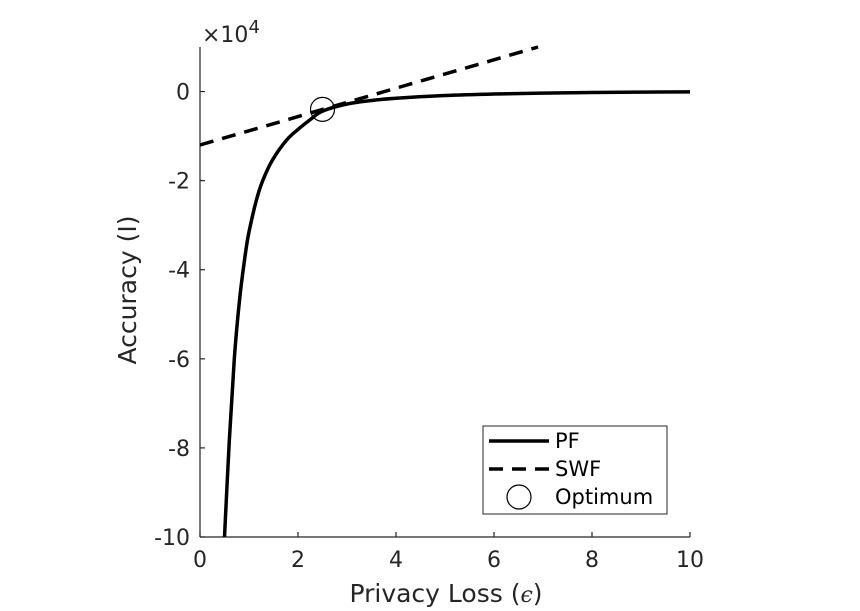 The height and width of the screenshot is (611, 860). I want to click on exponent-label: ×10⁴, so click(231, 32).